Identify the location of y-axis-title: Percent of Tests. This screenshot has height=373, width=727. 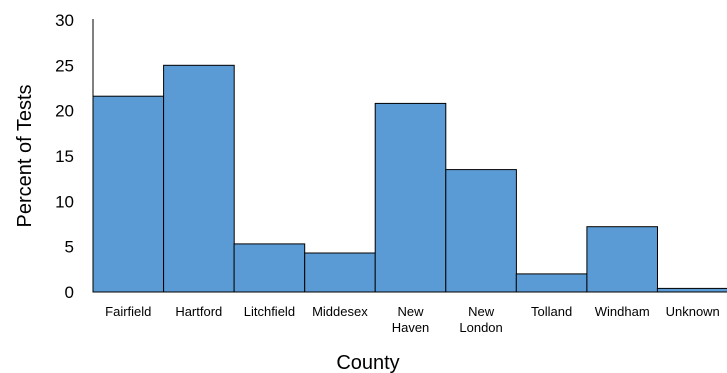
(25, 155).